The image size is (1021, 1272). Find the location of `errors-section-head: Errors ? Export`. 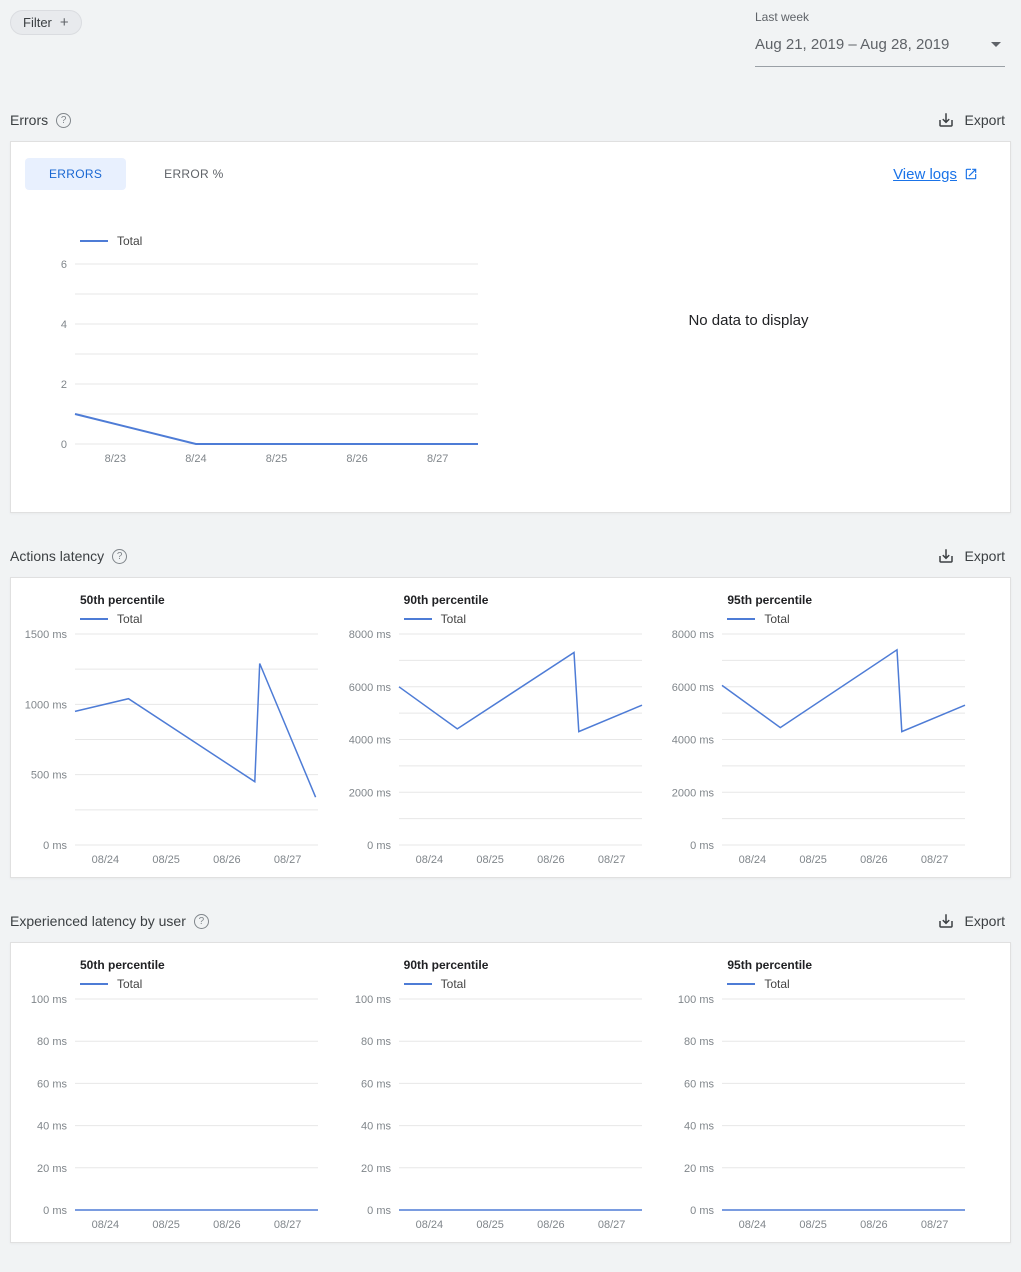

errors-section-head: Errors ? Export is located at coordinates (510, 120).